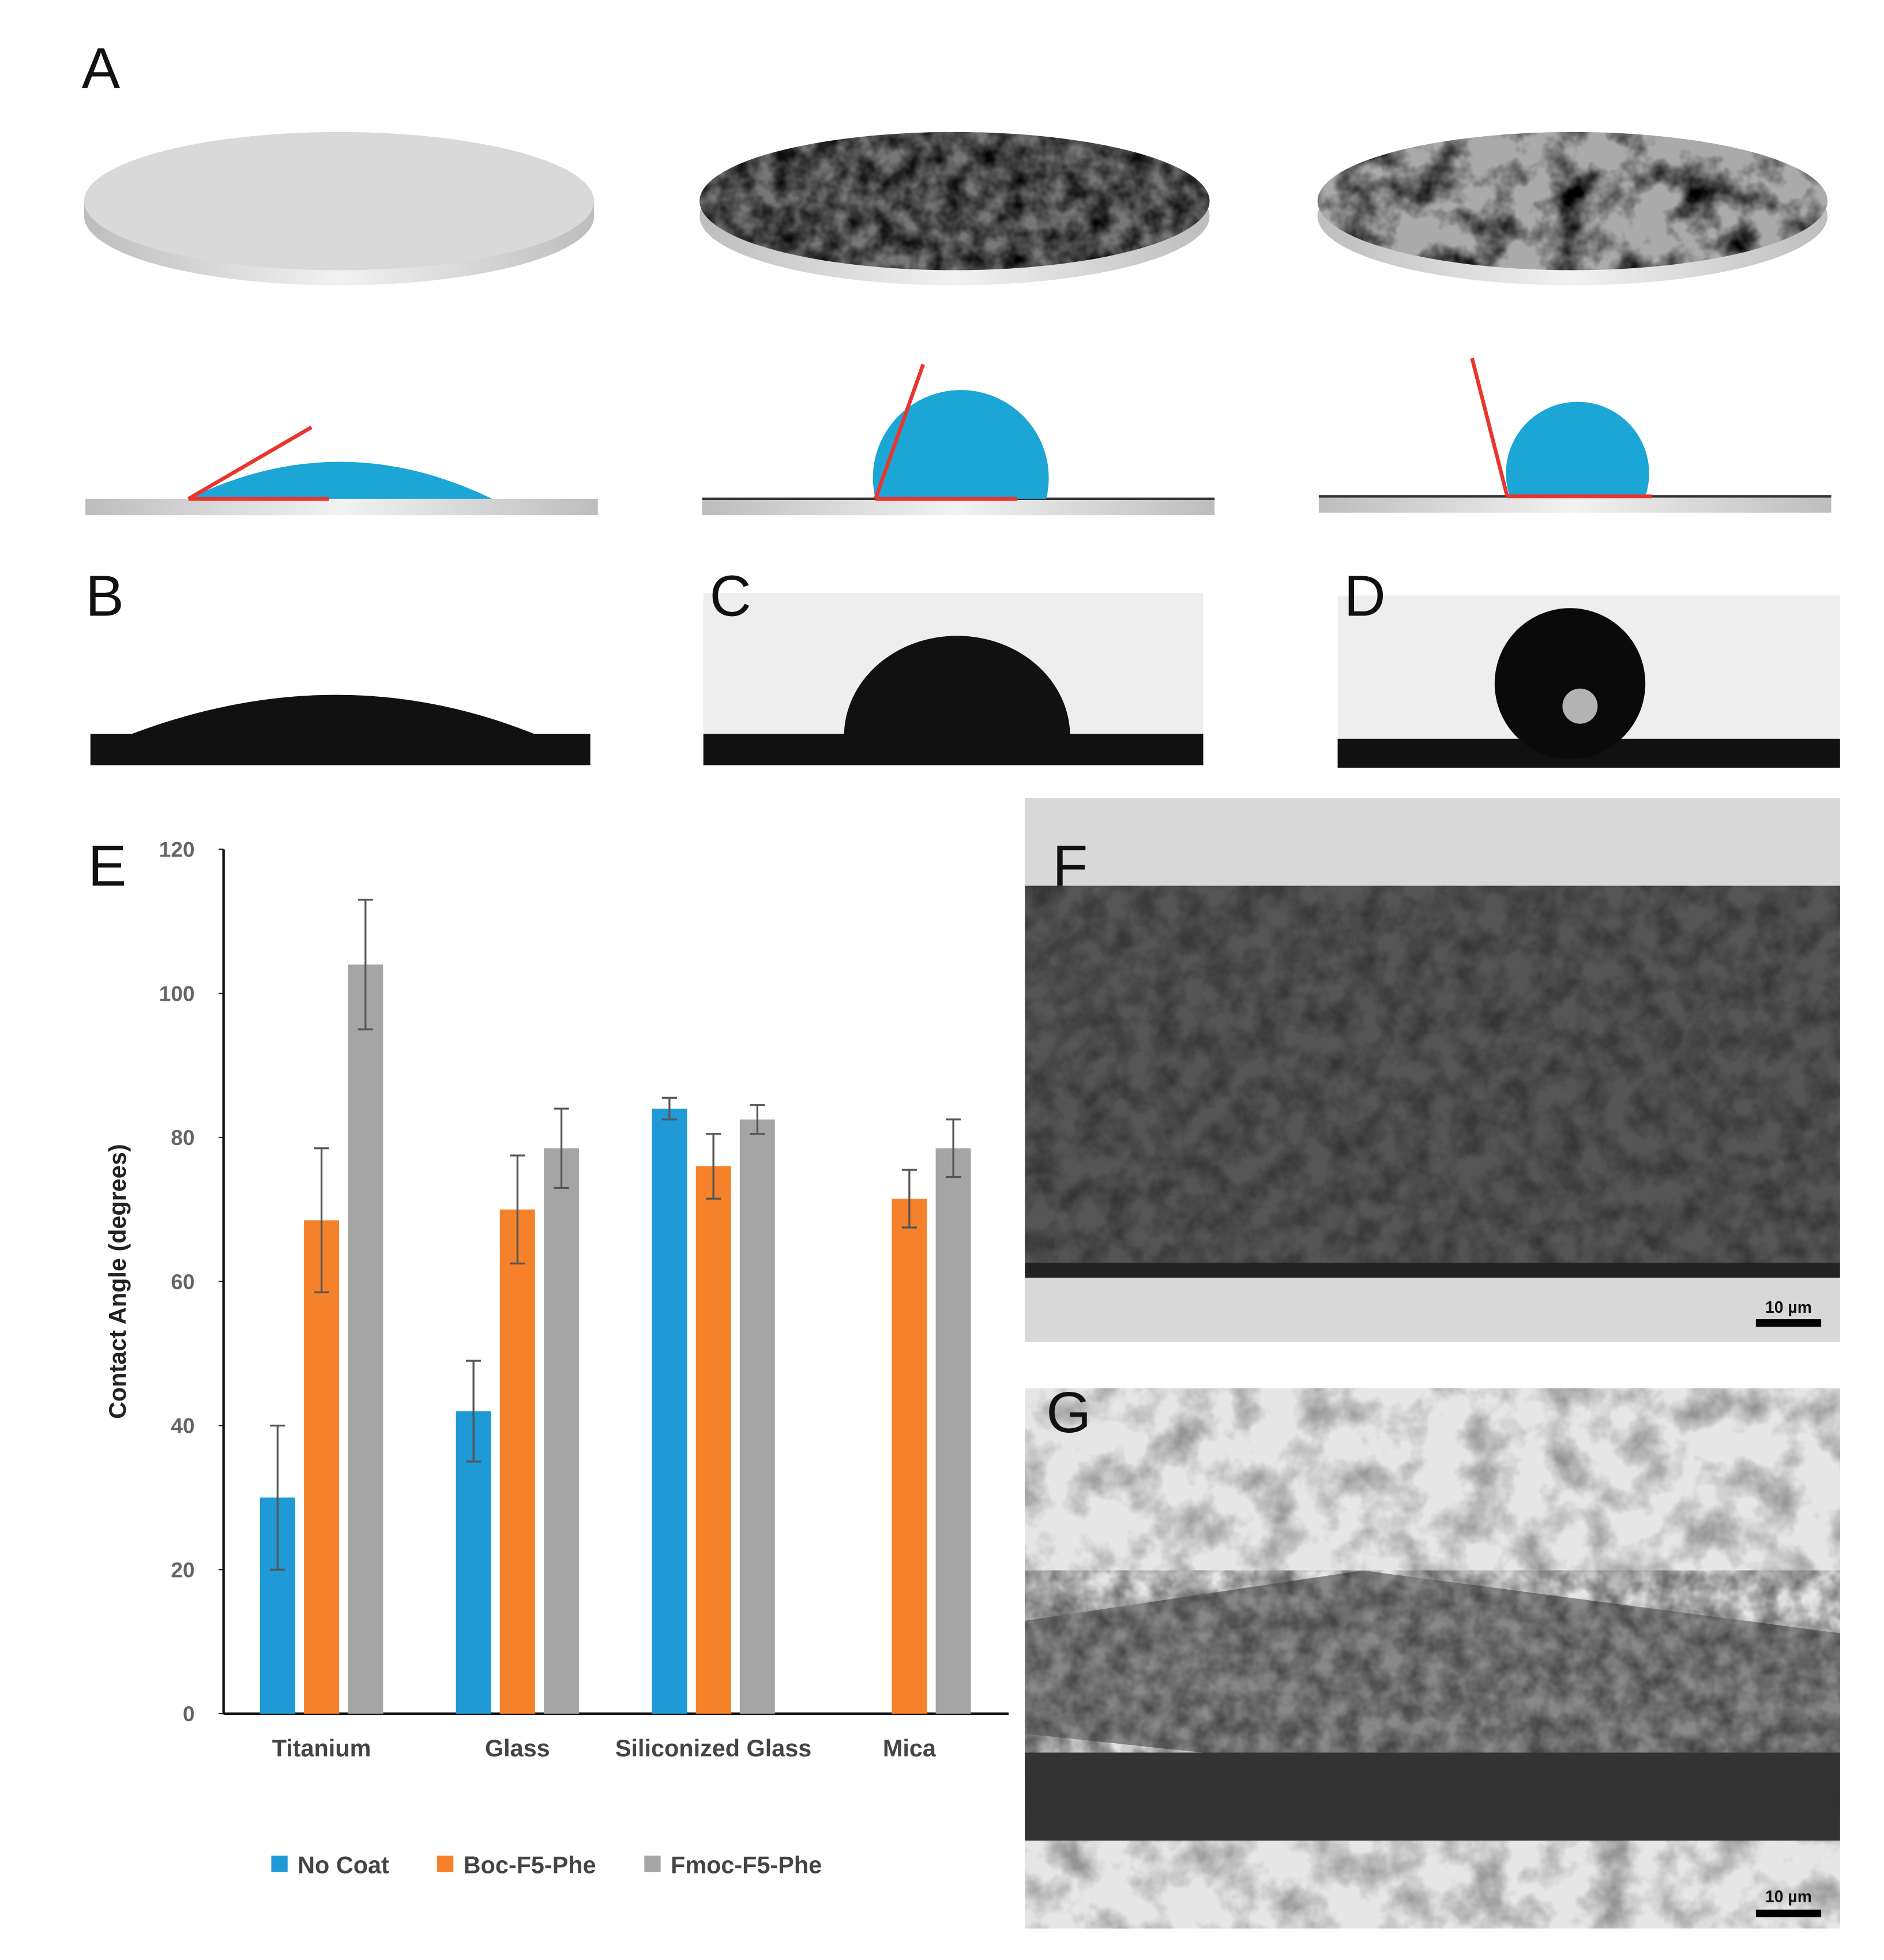 The image size is (1884, 1960). I want to click on x-tick-label: Siliconized Glass, so click(713, 1749).